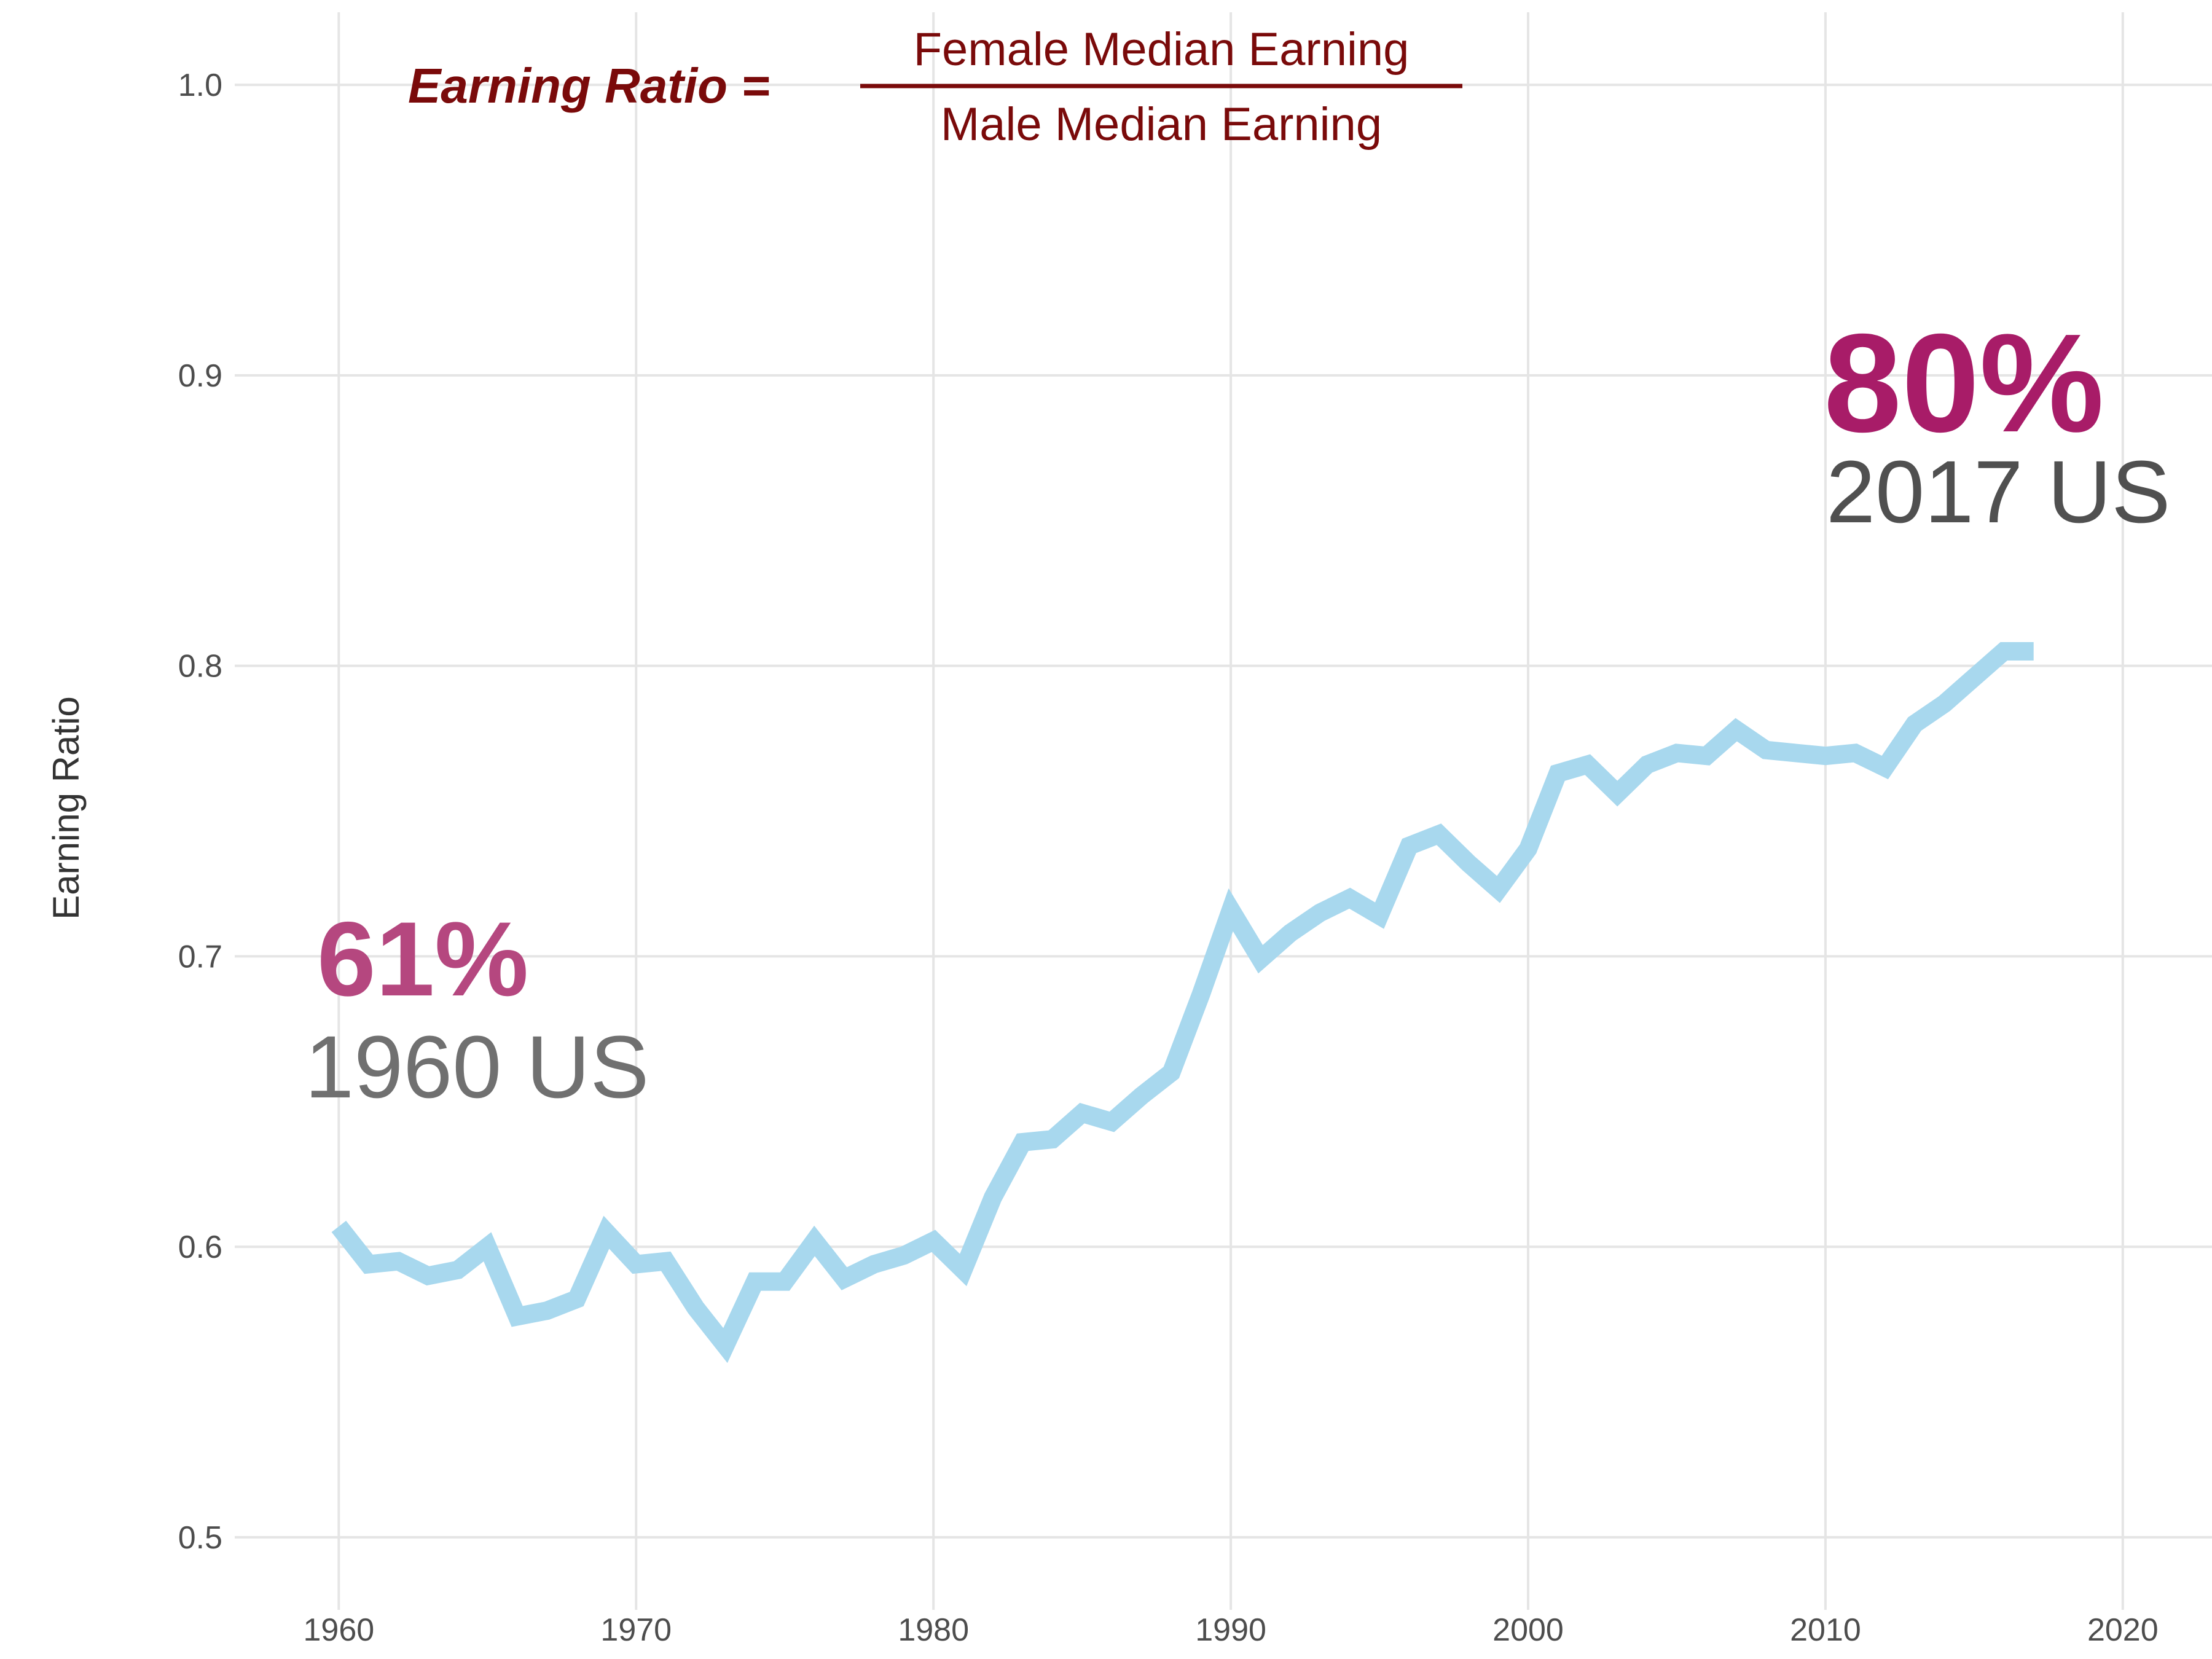 This screenshot has width=2212, height=1659. What do you see at coordinates (1964, 383) in the screenshot?
I see `annotation-2017-value: 80%` at bounding box center [1964, 383].